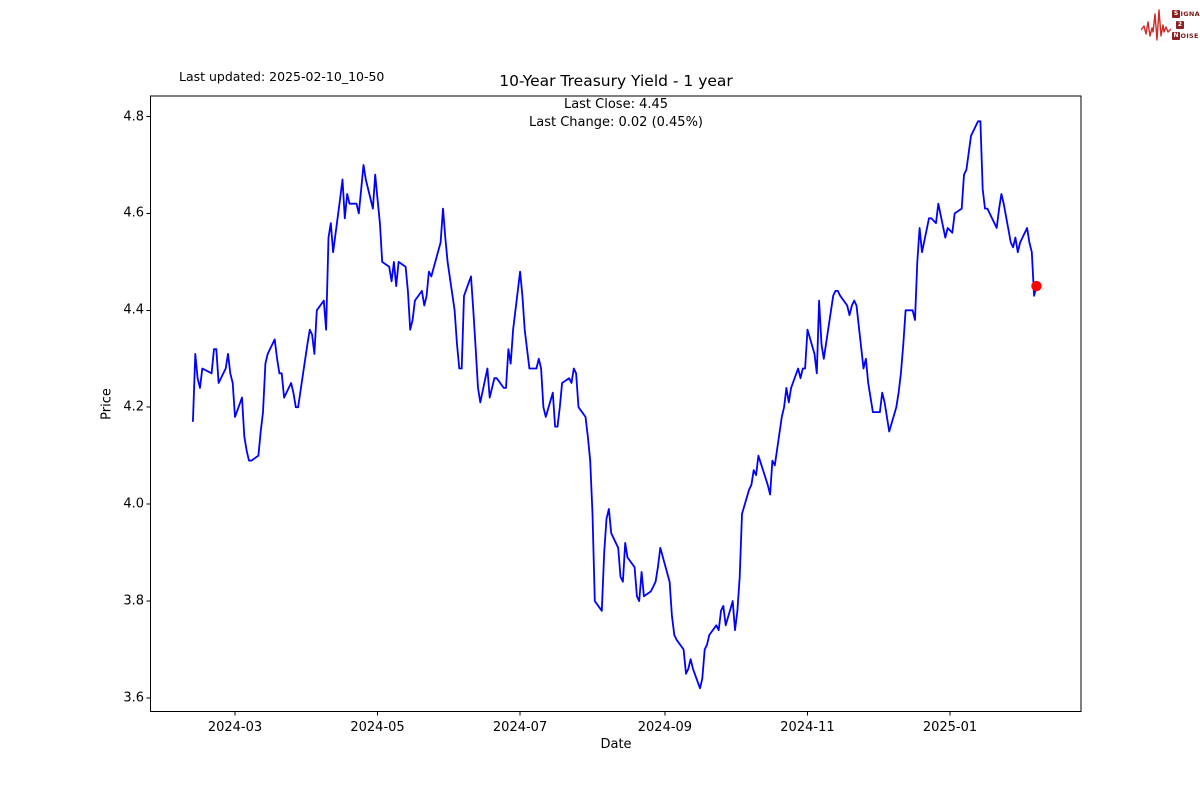 The height and width of the screenshot is (800, 1200). Describe the element at coordinates (1036, 286) in the screenshot. I see `last-close-dot` at that location.